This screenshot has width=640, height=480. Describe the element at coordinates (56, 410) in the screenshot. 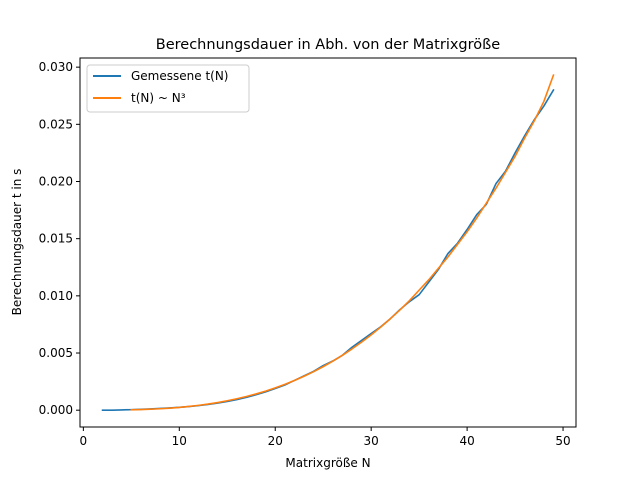

I see `y-tick-label: 0.000` at that location.